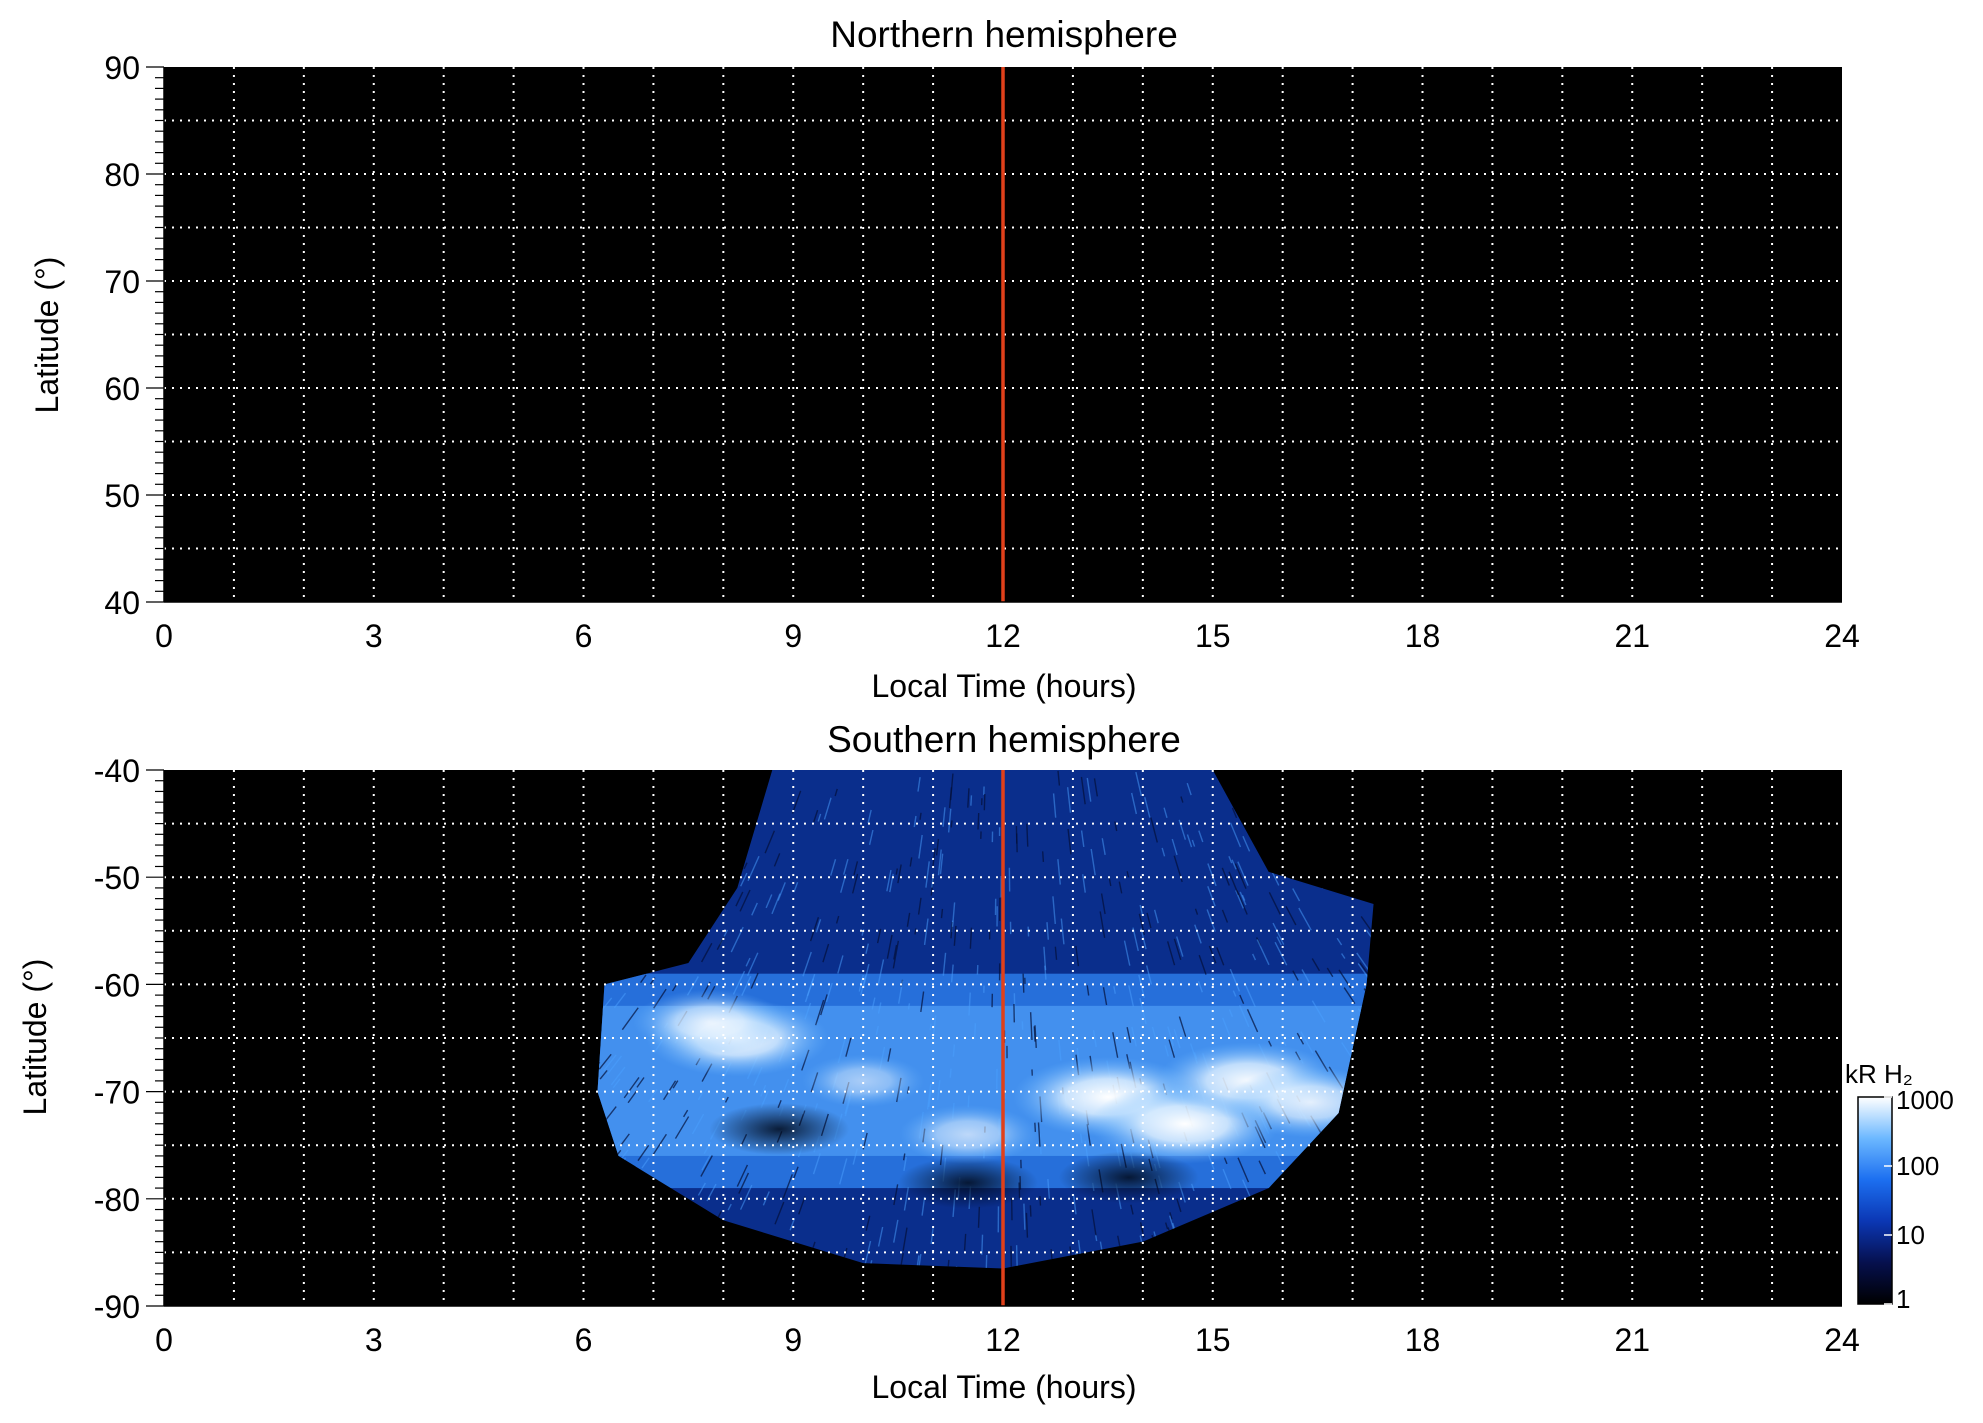 This screenshot has height=1423, width=1983. What do you see at coordinates (1879, 1074) in the screenshot?
I see `colorbar-label: kR H₂` at bounding box center [1879, 1074].